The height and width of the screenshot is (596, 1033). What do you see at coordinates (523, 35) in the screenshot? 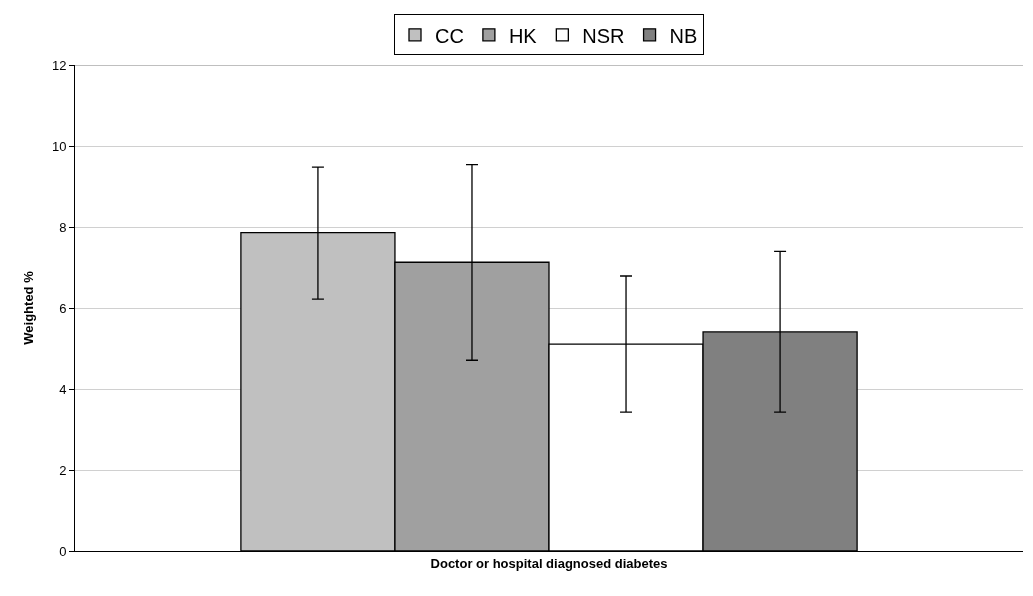
I see `legend-label: HK` at bounding box center [523, 35].